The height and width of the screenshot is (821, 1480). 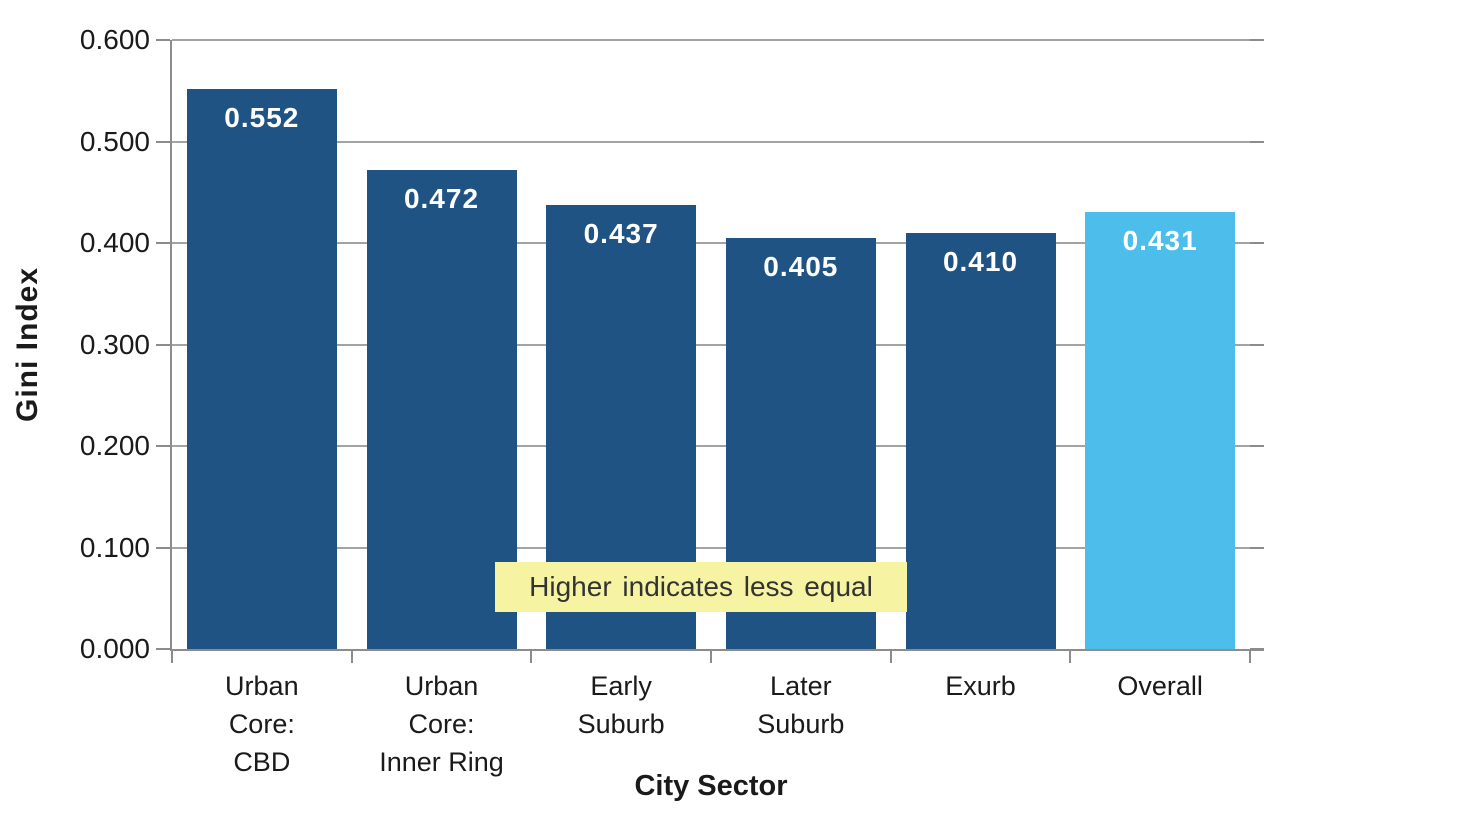 I want to click on bar-value-label: 0.431, so click(x=1160, y=240).